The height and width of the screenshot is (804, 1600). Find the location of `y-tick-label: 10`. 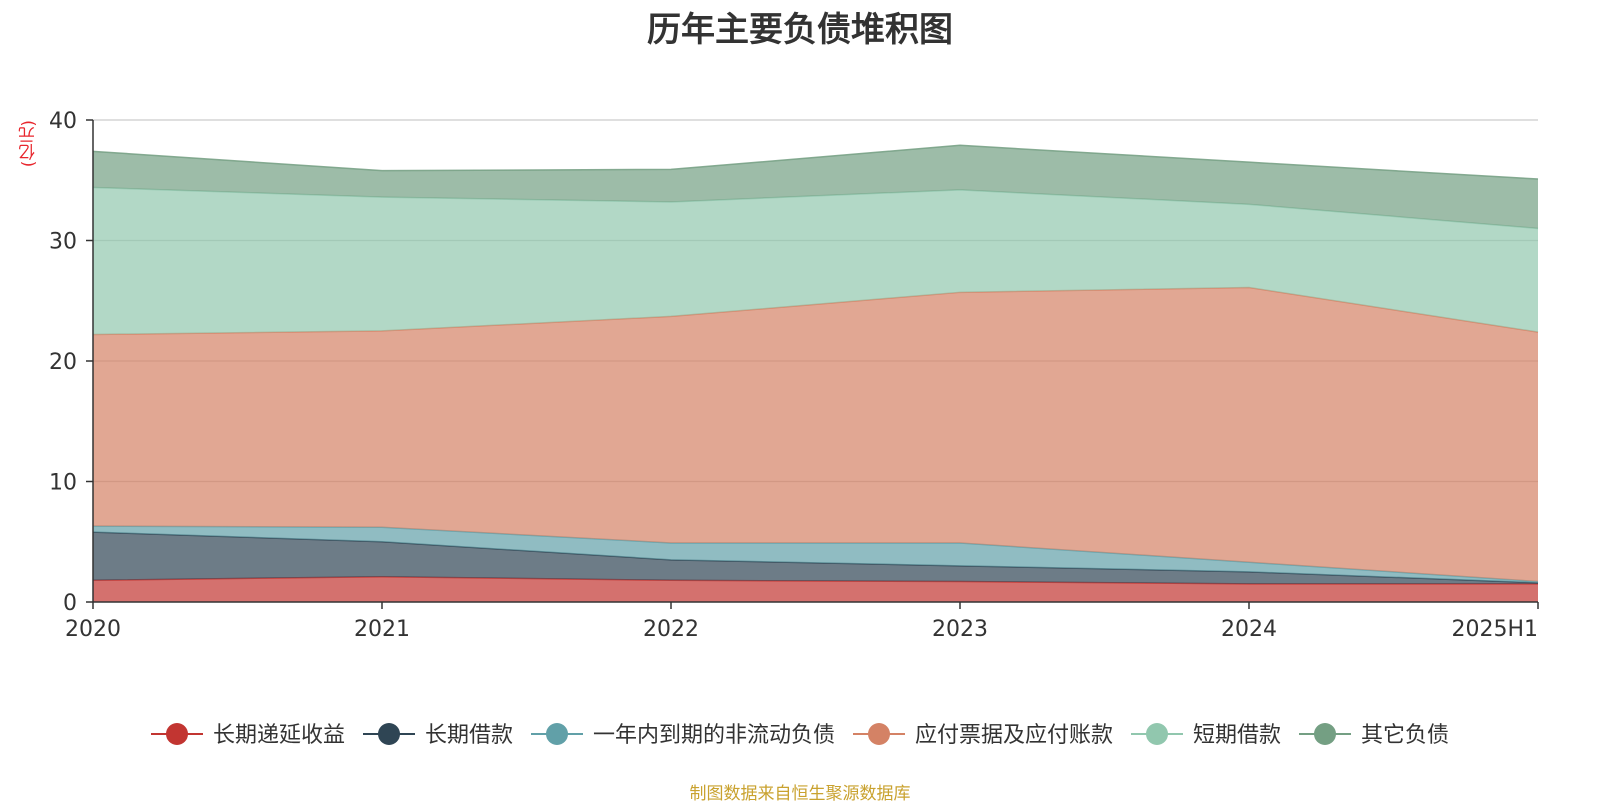

y-tick-label: 10 is located at coordinates (63, 483).